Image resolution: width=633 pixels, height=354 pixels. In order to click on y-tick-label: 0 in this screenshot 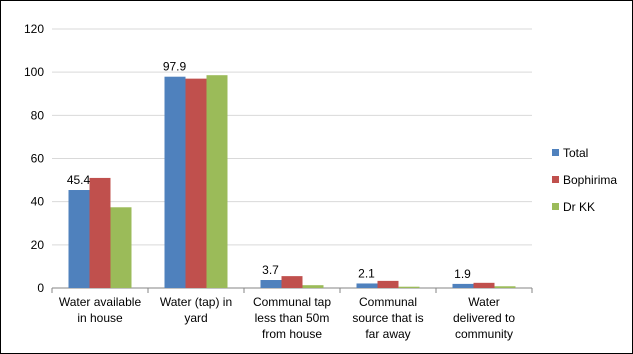, I will do `click(40, 288)`.